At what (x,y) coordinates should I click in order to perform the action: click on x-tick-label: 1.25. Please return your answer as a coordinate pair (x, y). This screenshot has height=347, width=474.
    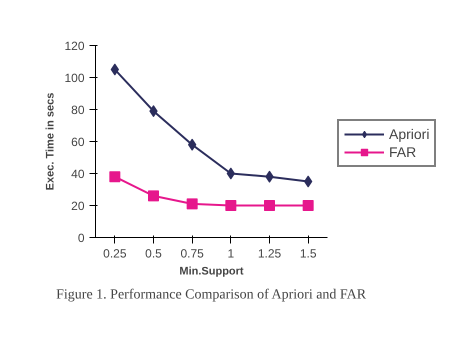
    Looking at the image, I should click on (270, 253).